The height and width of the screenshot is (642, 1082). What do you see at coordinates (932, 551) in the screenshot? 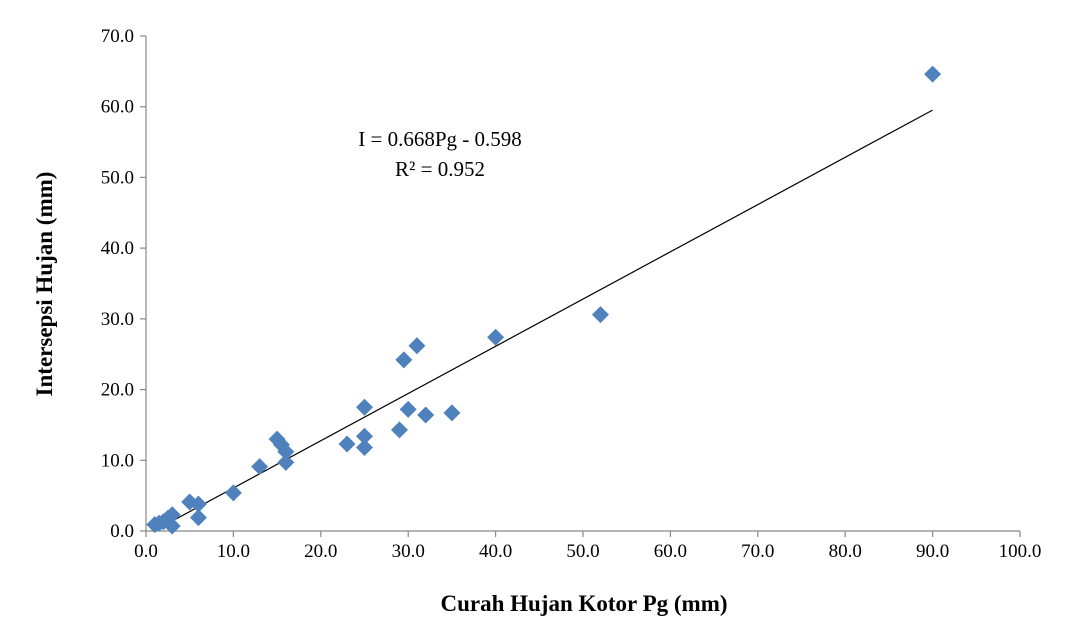
I see `x-tick-label: 90.0` at bounding box center [932, 551].